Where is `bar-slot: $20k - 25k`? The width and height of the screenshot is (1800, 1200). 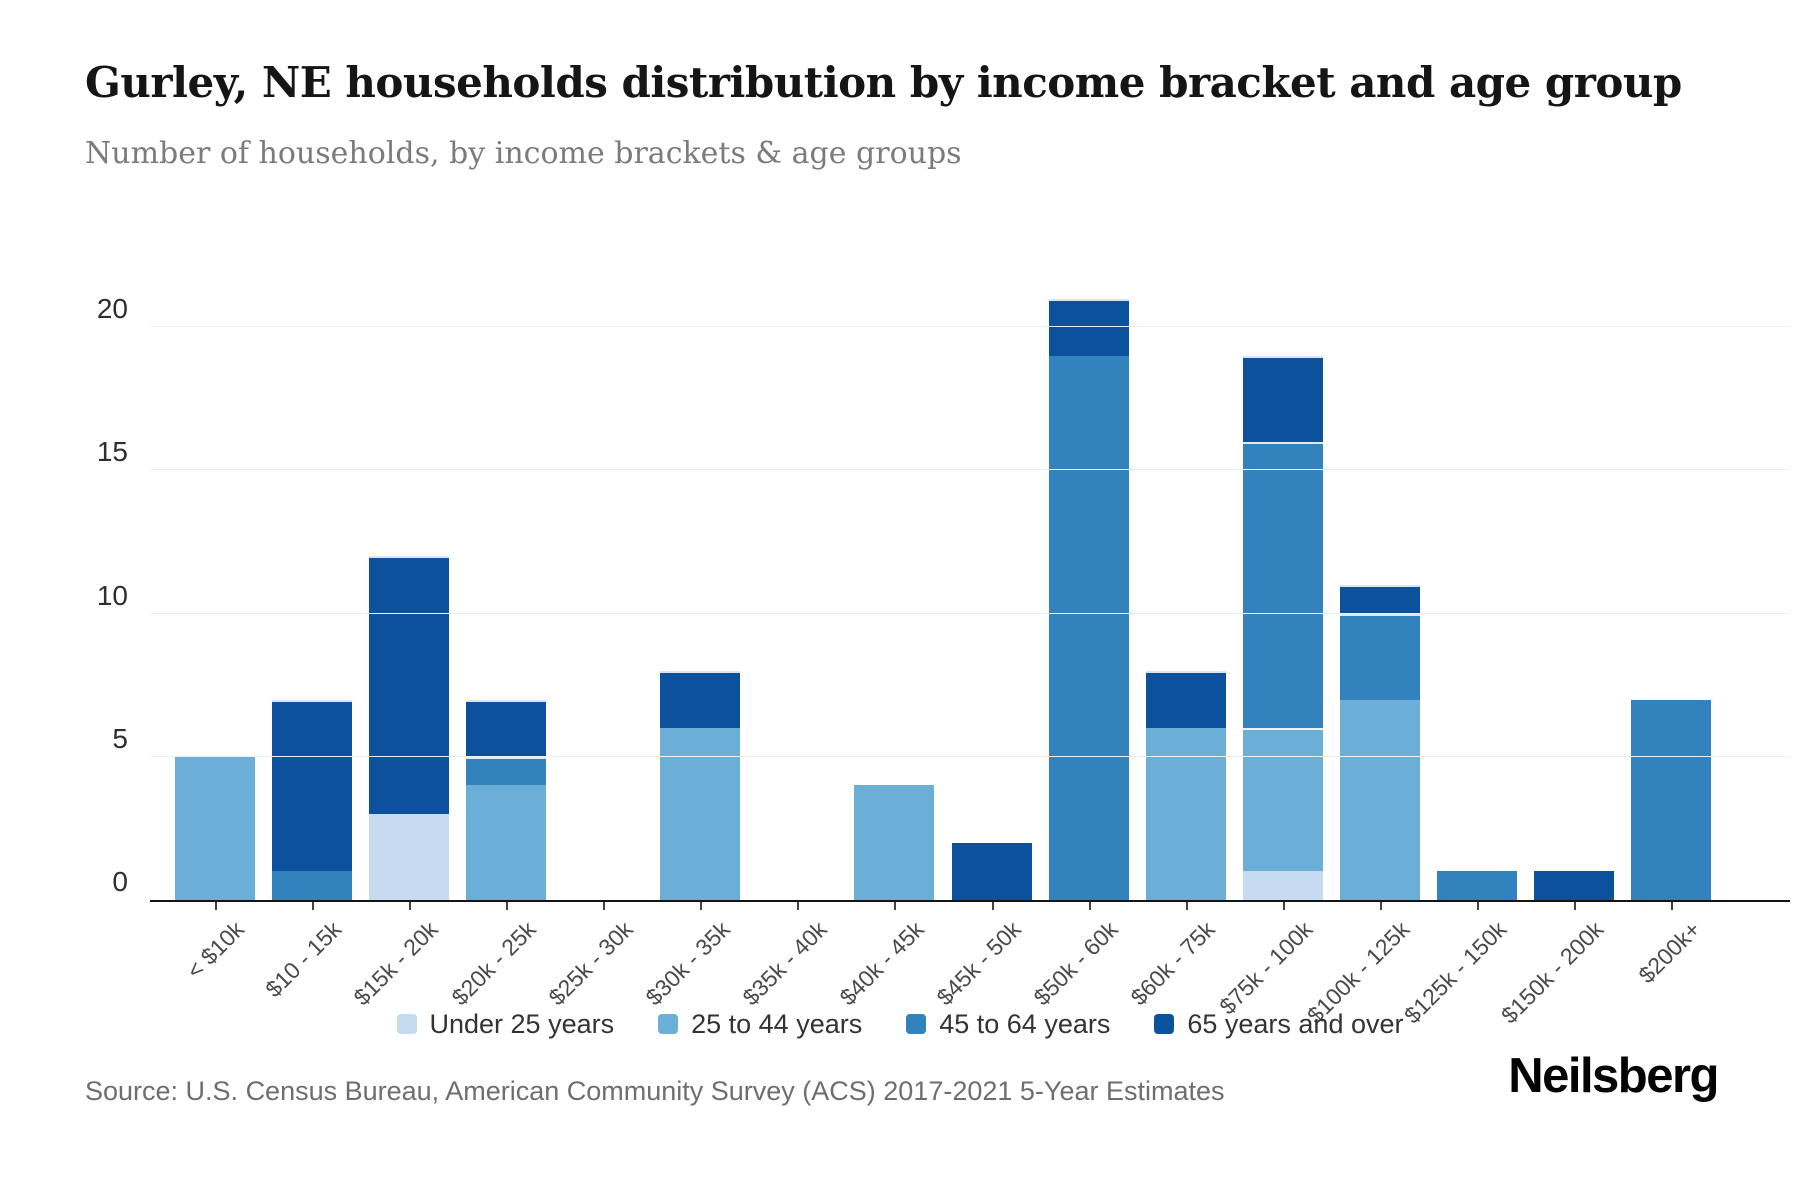
bar-slot: $20k - 25k is located at coordinates (500, 640).